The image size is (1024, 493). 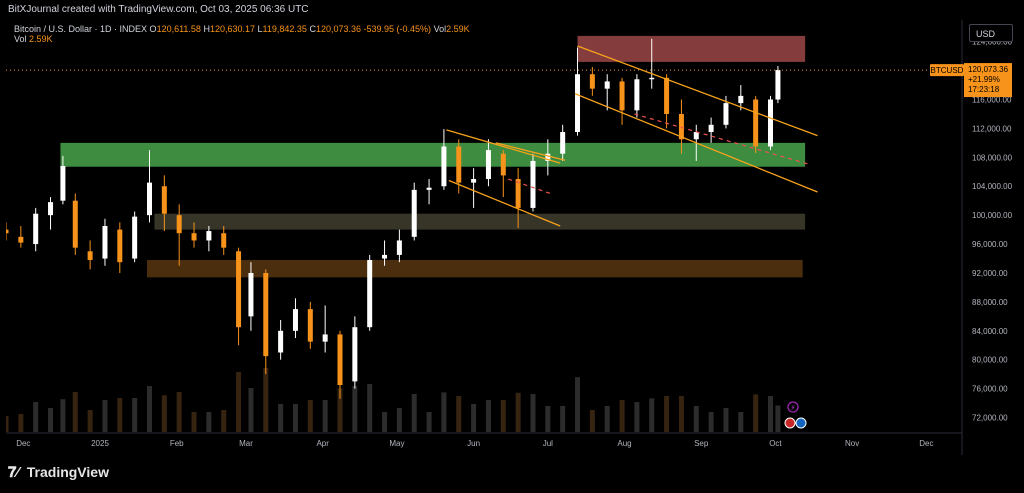 I want to click on price-tick-label: 100,000.00, so click(x=992, y=215).